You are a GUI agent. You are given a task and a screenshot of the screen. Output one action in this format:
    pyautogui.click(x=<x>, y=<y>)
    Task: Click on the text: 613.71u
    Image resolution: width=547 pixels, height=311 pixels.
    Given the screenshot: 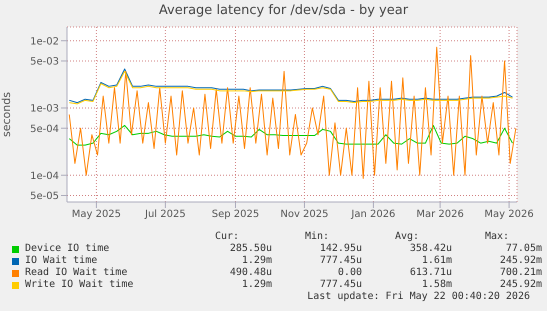 What is the action you would take?
    pyautogui.click(x=430, y=273)
    